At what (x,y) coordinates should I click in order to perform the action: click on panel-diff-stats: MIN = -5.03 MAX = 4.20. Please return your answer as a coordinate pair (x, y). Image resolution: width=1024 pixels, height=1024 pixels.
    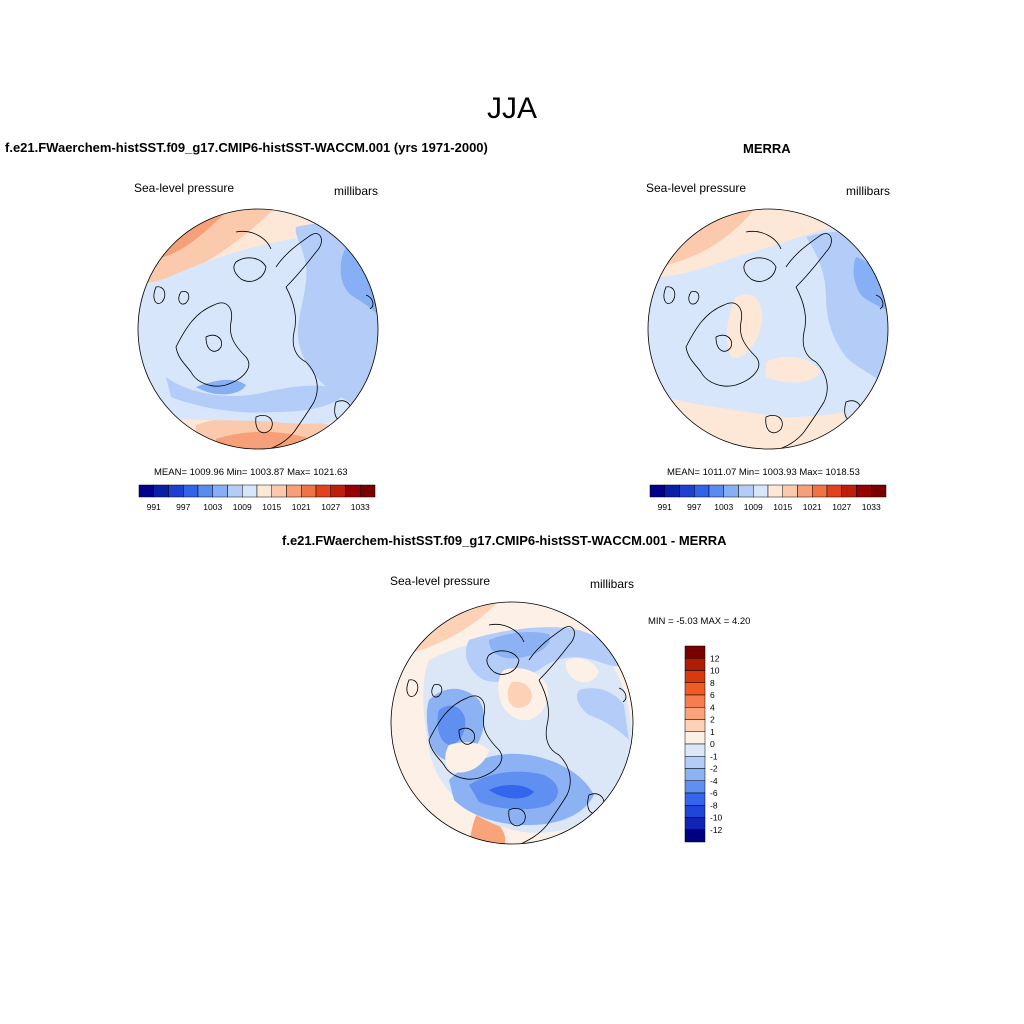
    Looking at the image, I should click on (699, 621).